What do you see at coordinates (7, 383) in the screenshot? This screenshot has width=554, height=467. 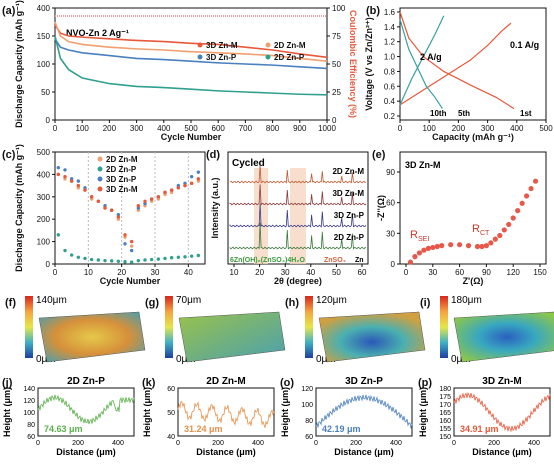 I see `profile-letter: (j)` at bounding box center [7, 383].